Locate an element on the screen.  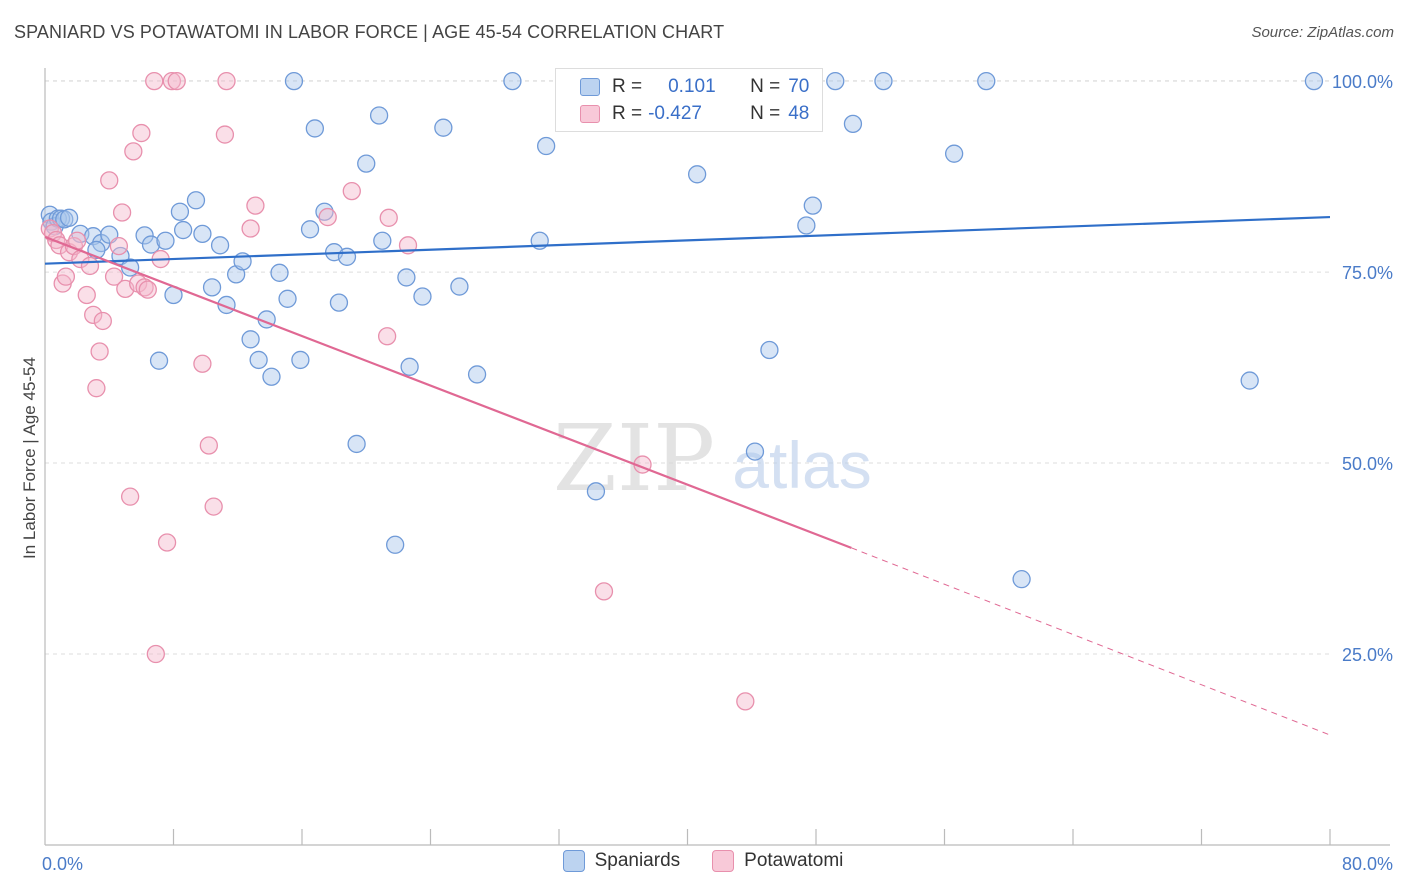
watermark-zip: ZIP is located at coordinates (634, 458).